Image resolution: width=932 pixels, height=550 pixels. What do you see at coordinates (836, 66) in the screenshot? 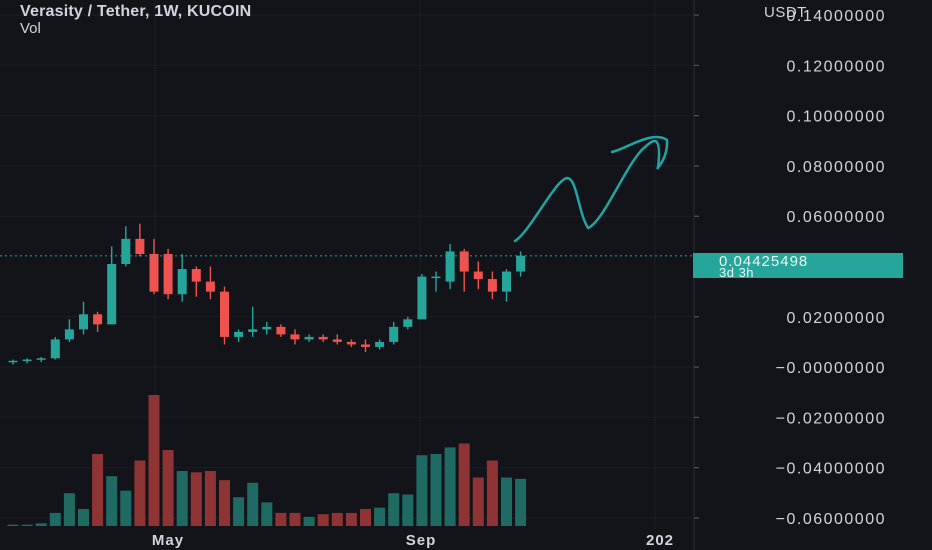
I see `price-tick-label: 0.12000000` at bounding box center [836, 66].